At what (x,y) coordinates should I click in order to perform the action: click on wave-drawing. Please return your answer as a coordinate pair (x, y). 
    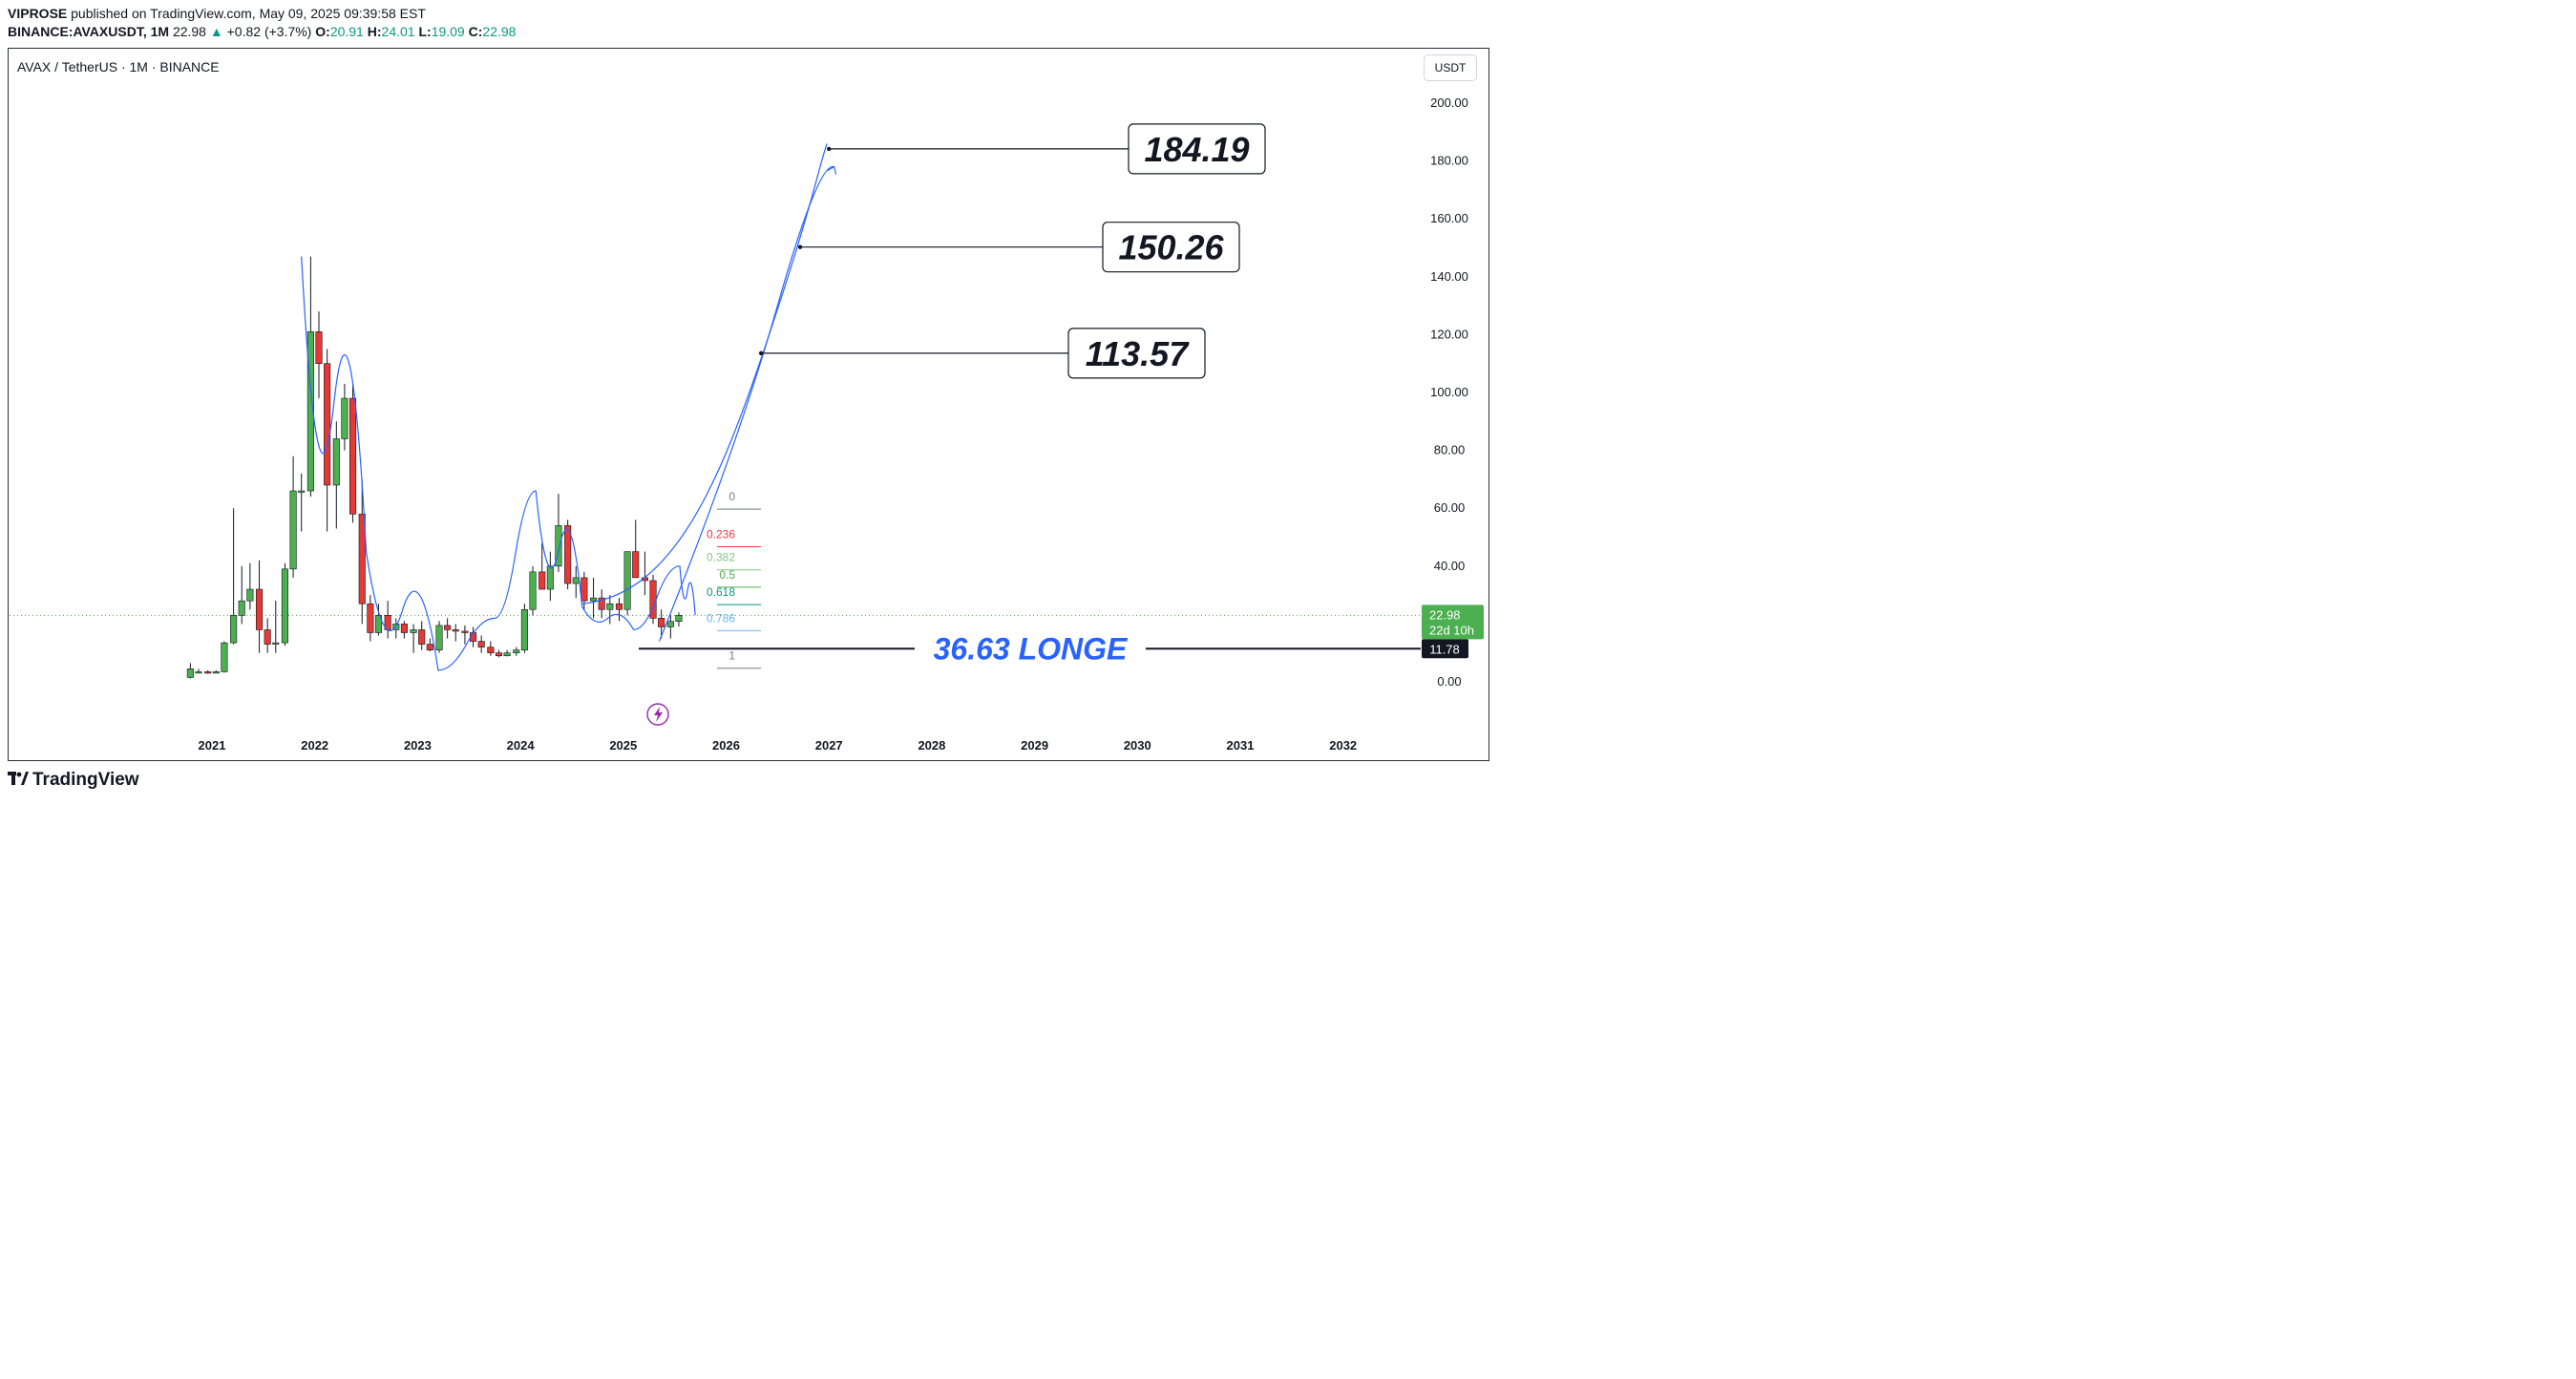
    Looking at the image, I should click on (498, 463).